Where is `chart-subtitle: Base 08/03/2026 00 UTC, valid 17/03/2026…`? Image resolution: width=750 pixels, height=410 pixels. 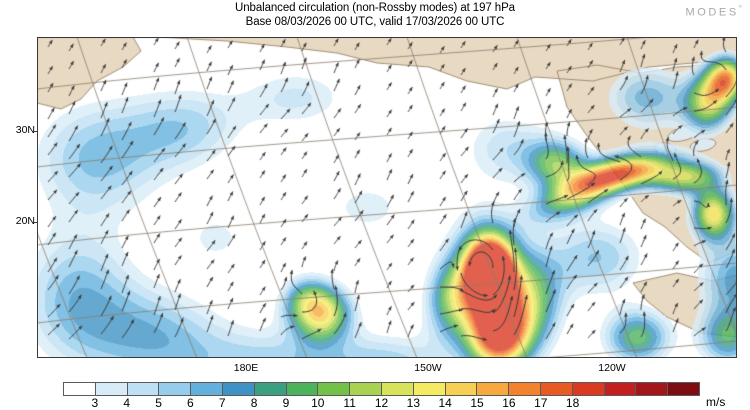 chart-subtitle: Base 08/03/2026 00 UTC, valid 17/03/2026… is located at coordinates (375, 22).